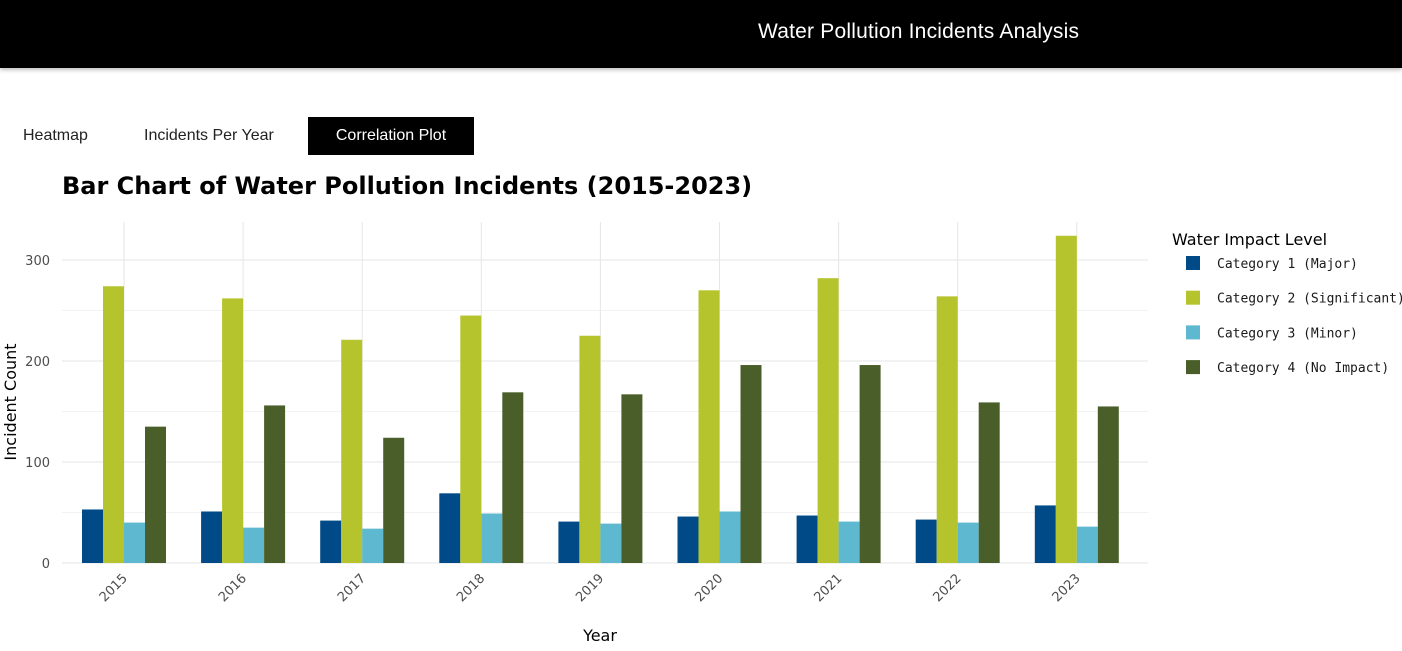 Image resolution: width=1402 pixels, height=651 pixels. Describe the element at coordinates (919, 31) in the screenshot. I see `app-title: Water Pollution Incidents Analysis` at that location.